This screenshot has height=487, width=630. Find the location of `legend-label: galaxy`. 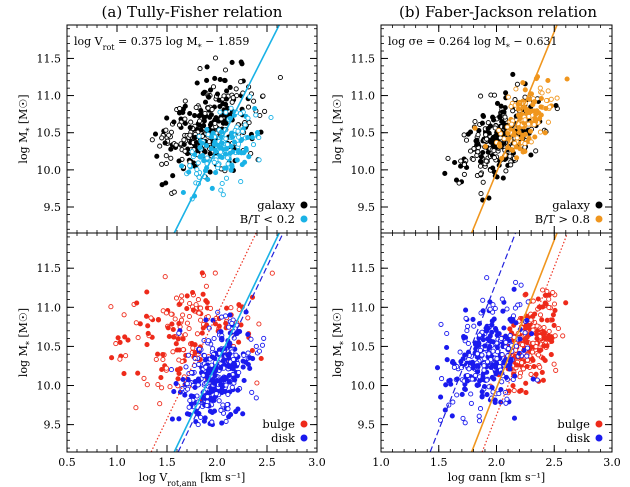

legend-label: galaxy is located at coordinates (276, 205).